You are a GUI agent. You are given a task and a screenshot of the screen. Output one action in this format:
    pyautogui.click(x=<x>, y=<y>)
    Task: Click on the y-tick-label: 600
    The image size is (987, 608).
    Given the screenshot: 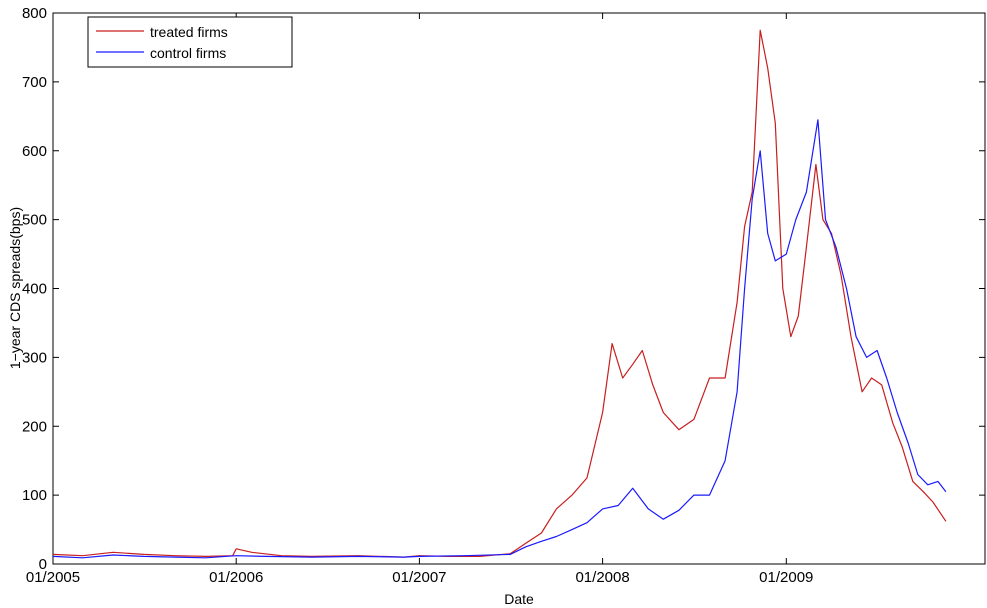 What is the action you would take?
    pyautogui.click(x=34, y=151)
    